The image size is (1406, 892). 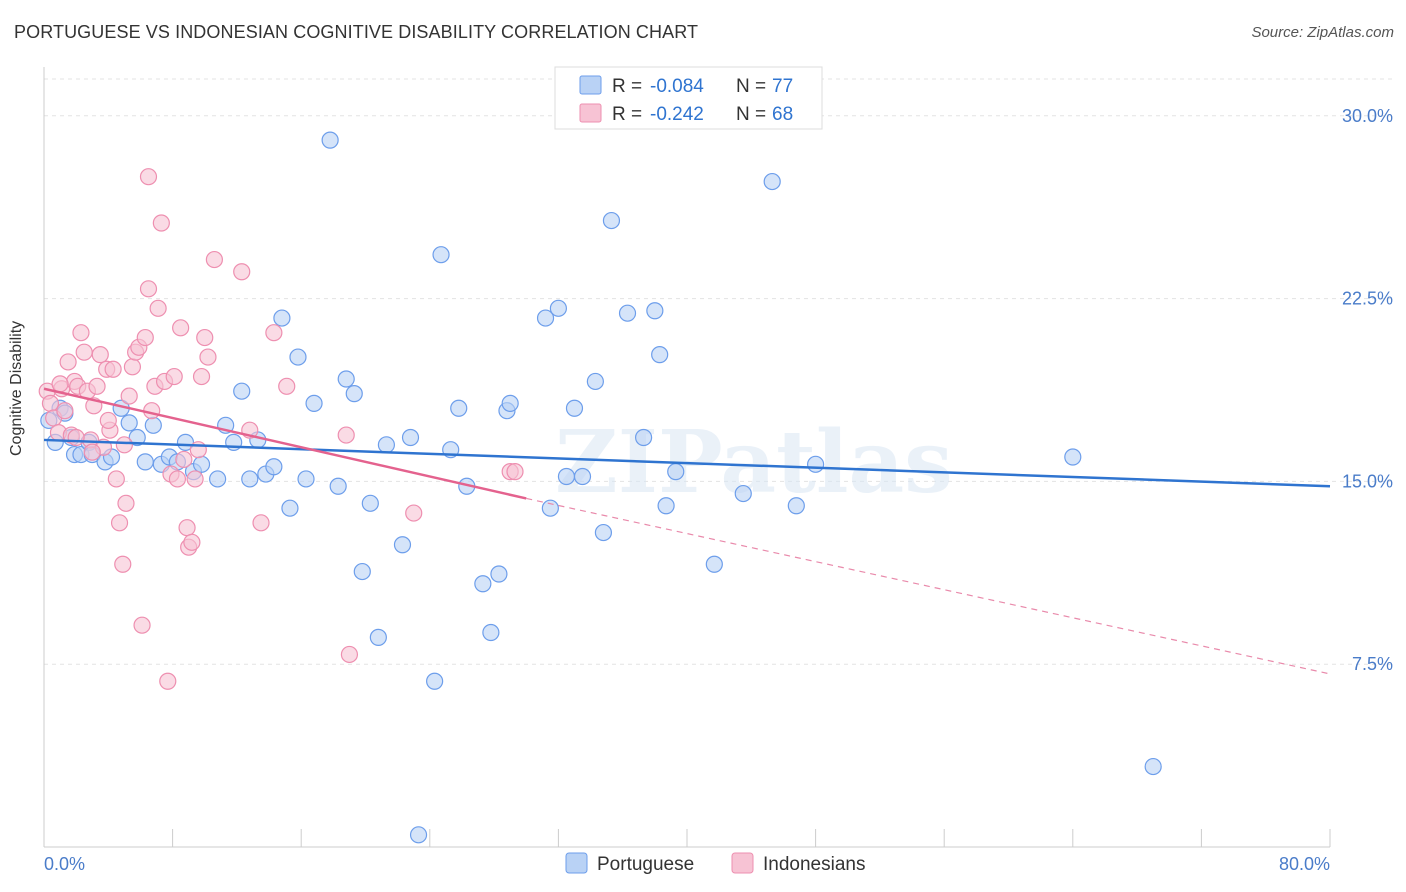 I want to click on stats-n-value: 77, so click(x=782, y=86).